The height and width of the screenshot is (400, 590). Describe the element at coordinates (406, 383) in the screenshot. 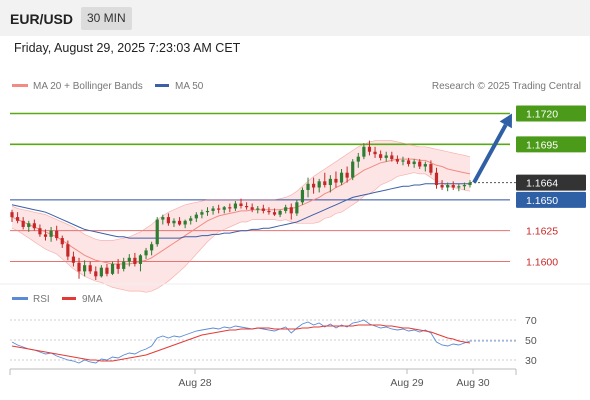

I see `x-tick-label: Aug 29` at that location.